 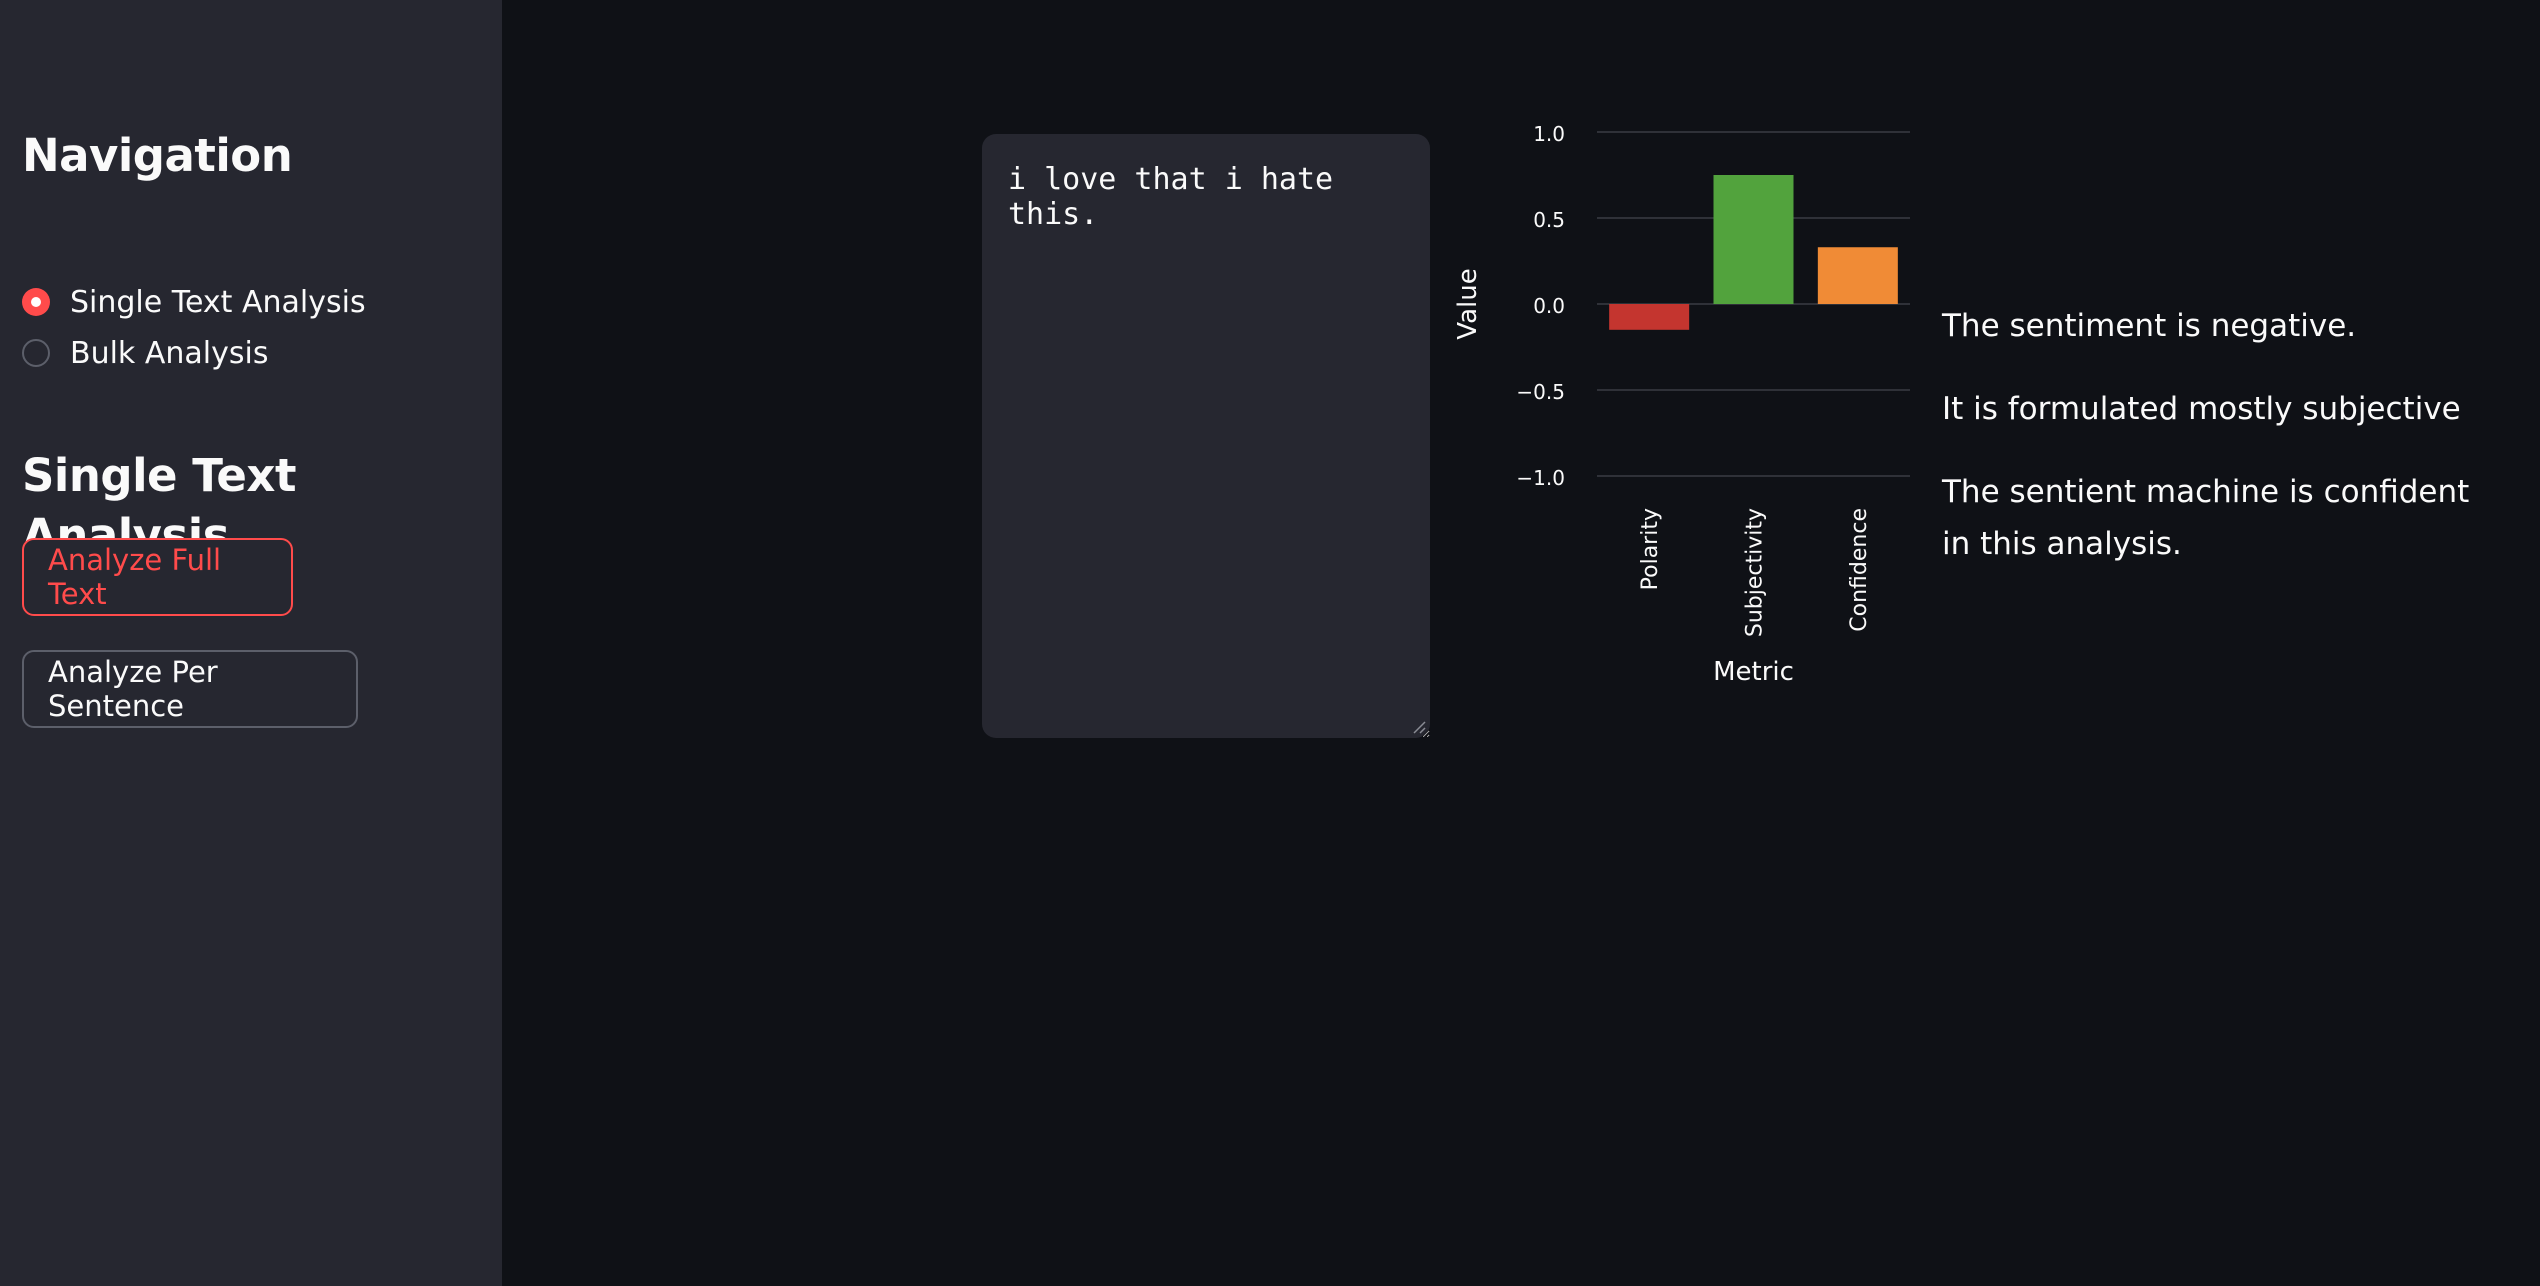 What do you see at coordinates (1755, 572) in the screenshot?
I see `x-tick-label: Subjectivity` at bounding box center [1755, 572].